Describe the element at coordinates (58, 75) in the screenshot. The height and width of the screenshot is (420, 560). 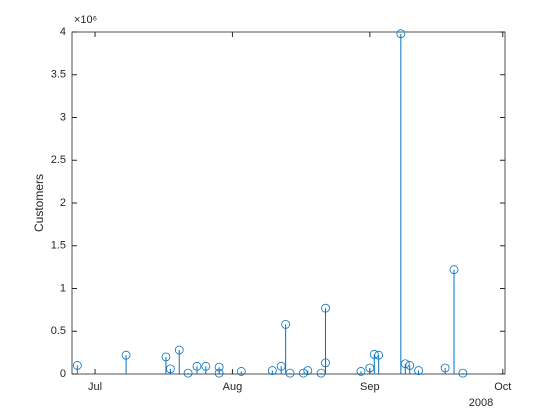
I see `y-tick-label: 3.5` at that location.